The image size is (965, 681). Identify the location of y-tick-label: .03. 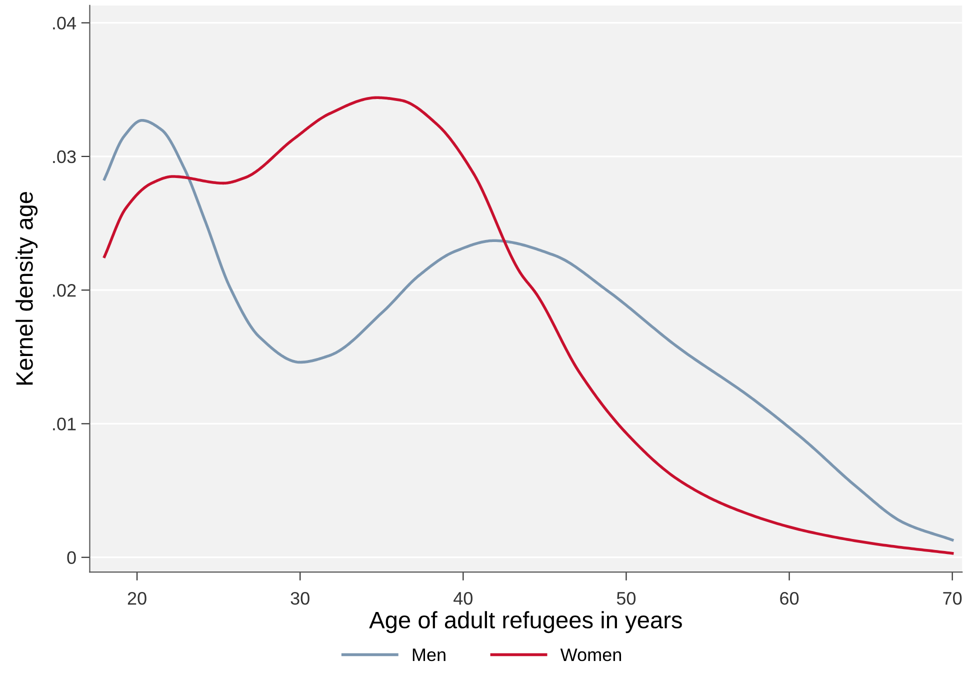
(64, 157).